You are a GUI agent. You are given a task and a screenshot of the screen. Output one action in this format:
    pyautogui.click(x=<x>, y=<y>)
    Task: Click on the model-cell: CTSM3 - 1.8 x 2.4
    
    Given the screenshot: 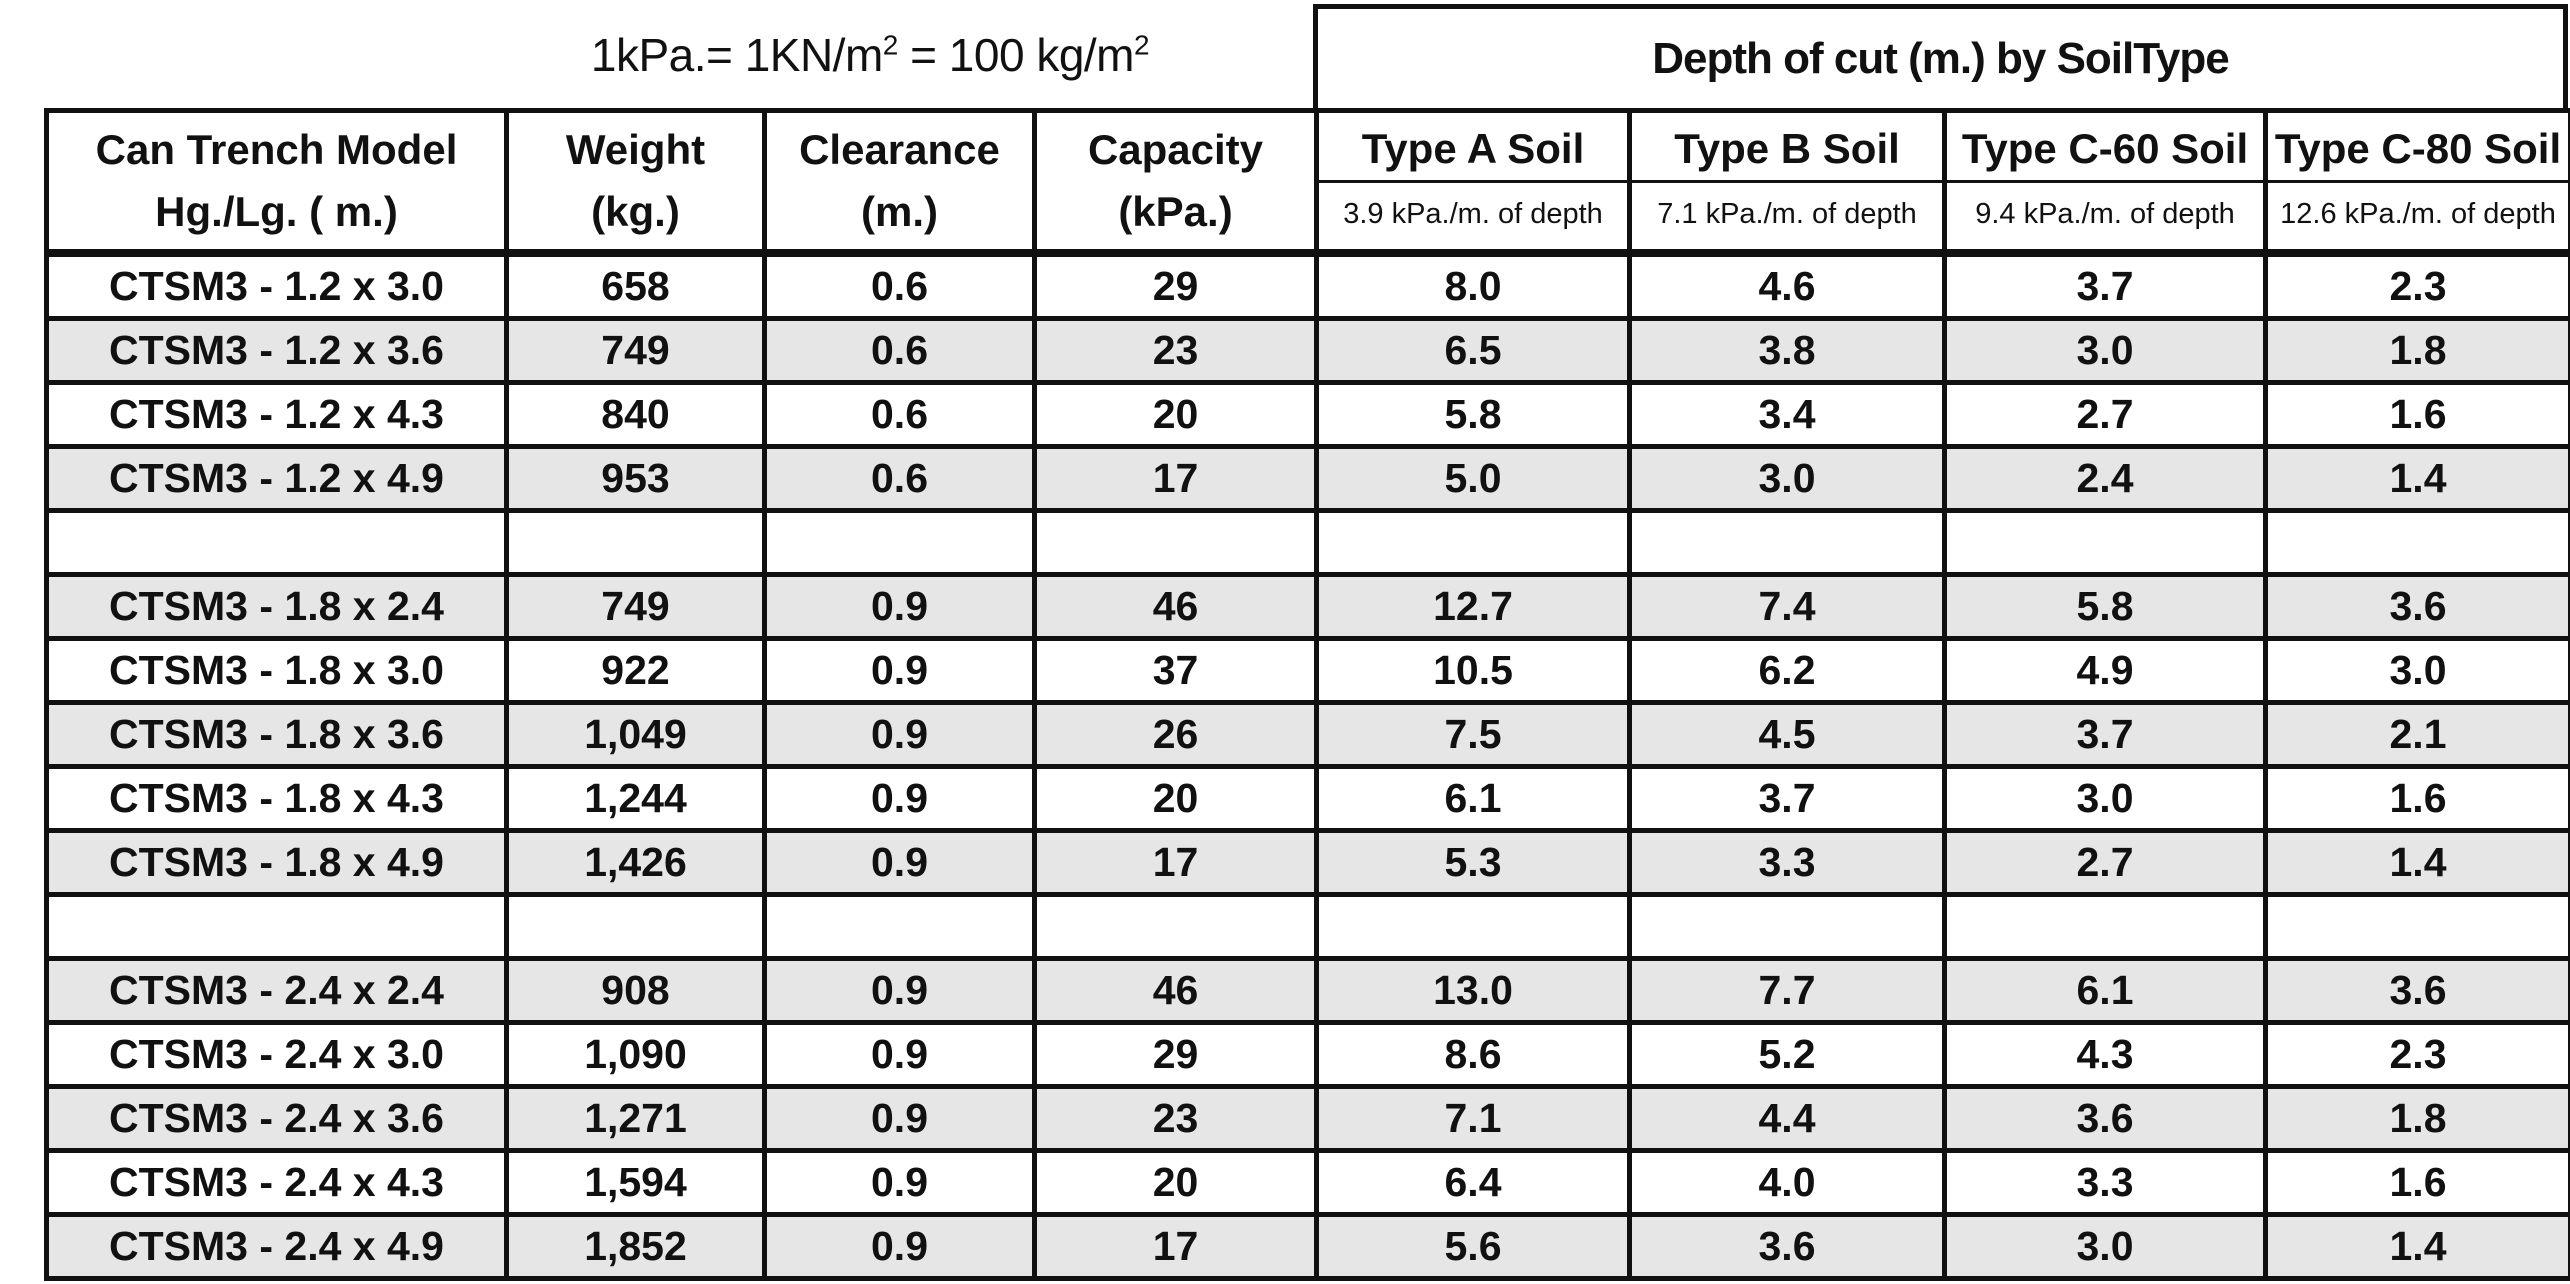 What is the action you would take?
    pyautogui.click(x=276, y=606)
    